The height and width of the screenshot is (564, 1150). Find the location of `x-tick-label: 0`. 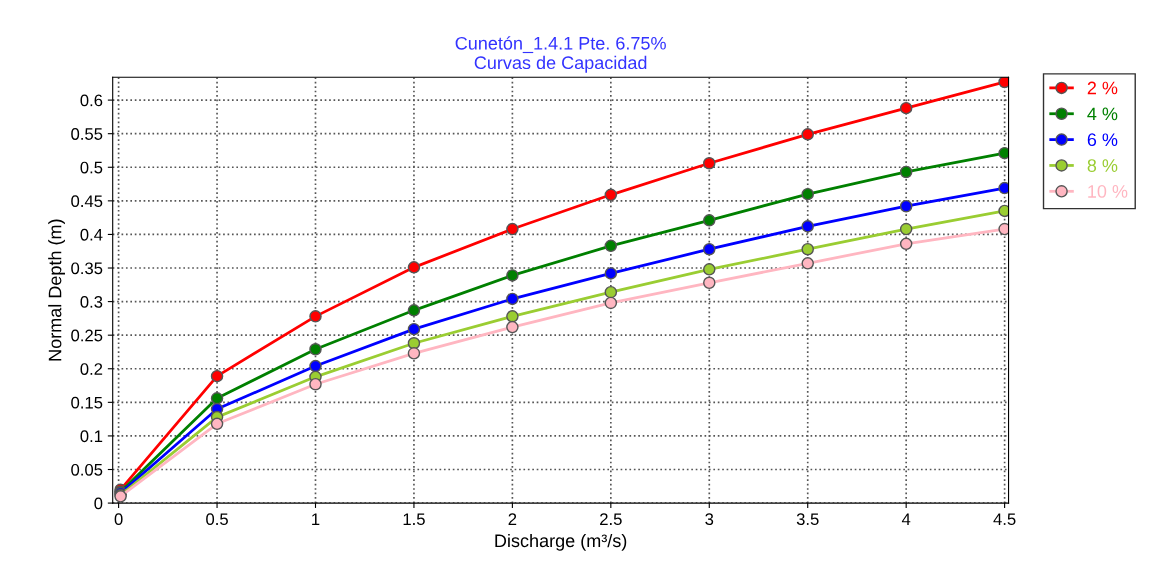

x-tick-label: 0 is located at coordinates (118, 519).